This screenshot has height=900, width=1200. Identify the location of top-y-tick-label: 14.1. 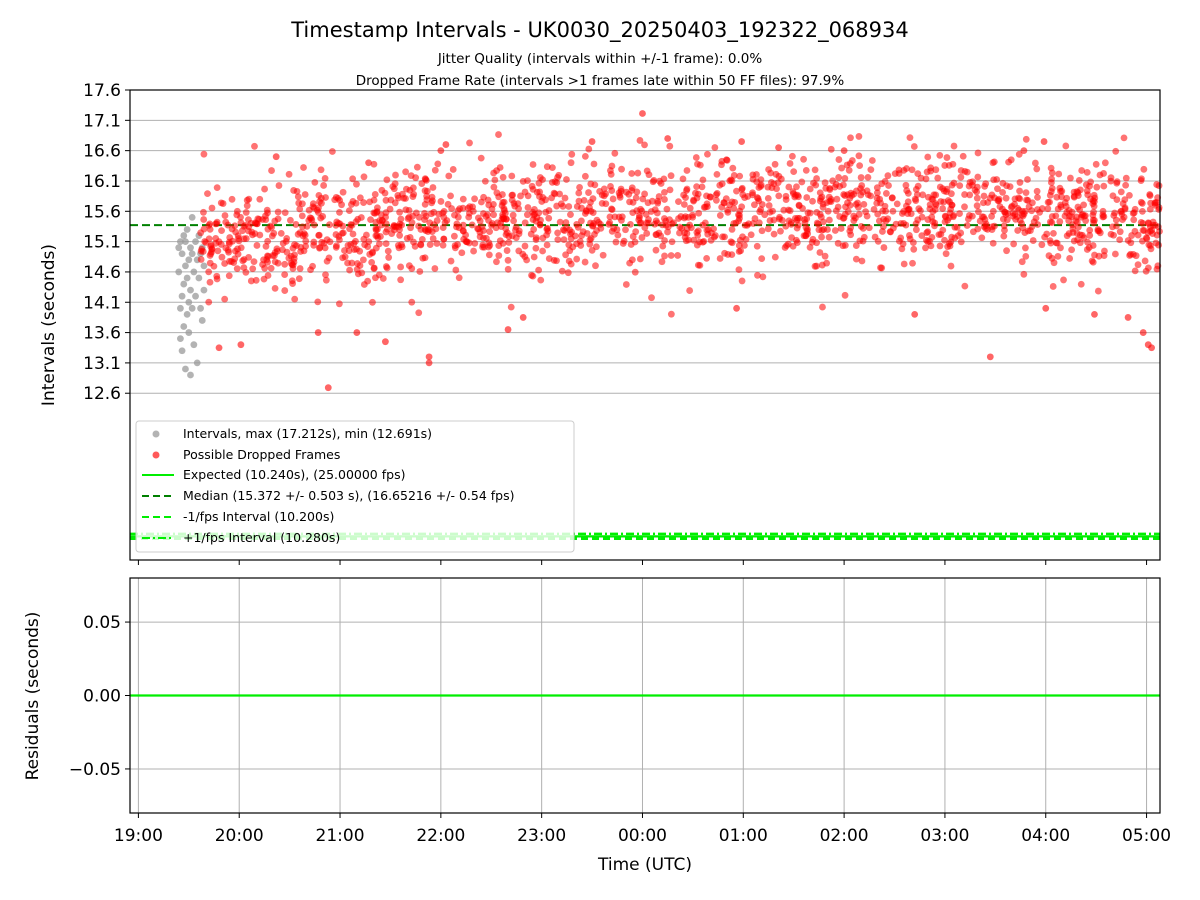
(102, 303).